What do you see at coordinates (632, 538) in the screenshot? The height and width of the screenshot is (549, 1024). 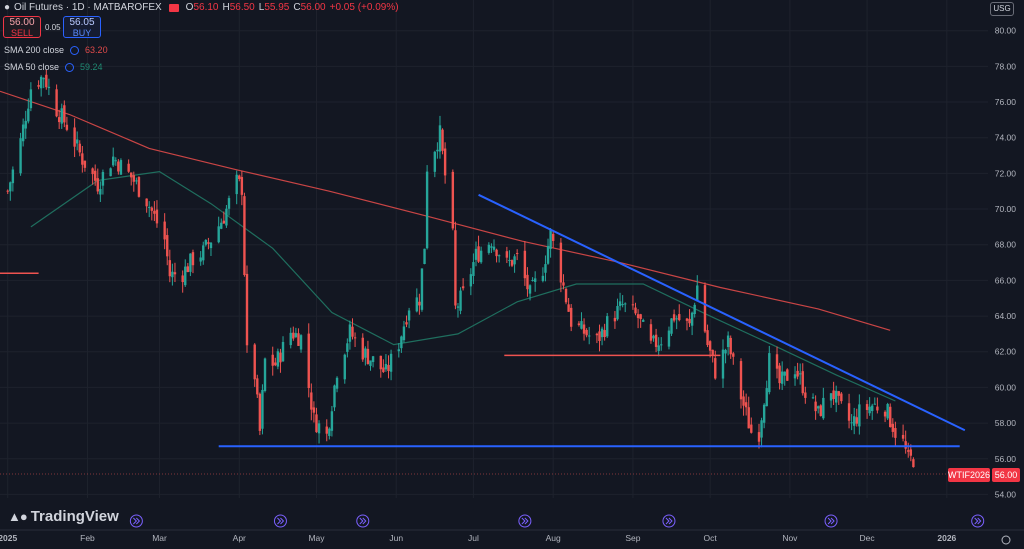 I see `x-tick-label: Sep` at bounding box center [632, 538].